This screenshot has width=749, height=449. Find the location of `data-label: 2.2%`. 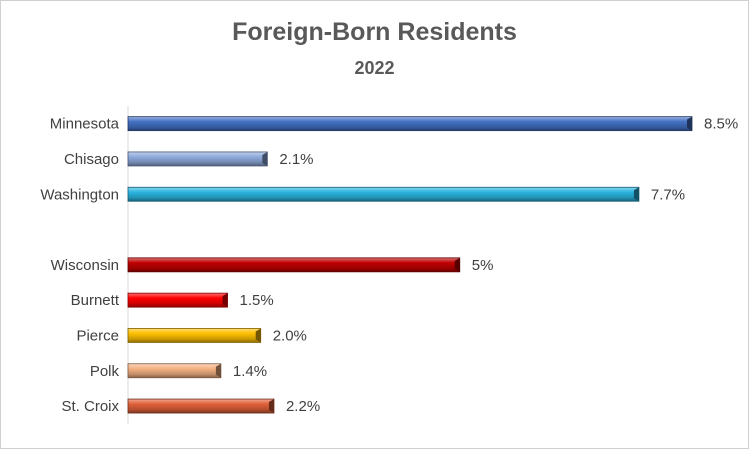

data-label: 2.2% is located at coordinates (303, 406).